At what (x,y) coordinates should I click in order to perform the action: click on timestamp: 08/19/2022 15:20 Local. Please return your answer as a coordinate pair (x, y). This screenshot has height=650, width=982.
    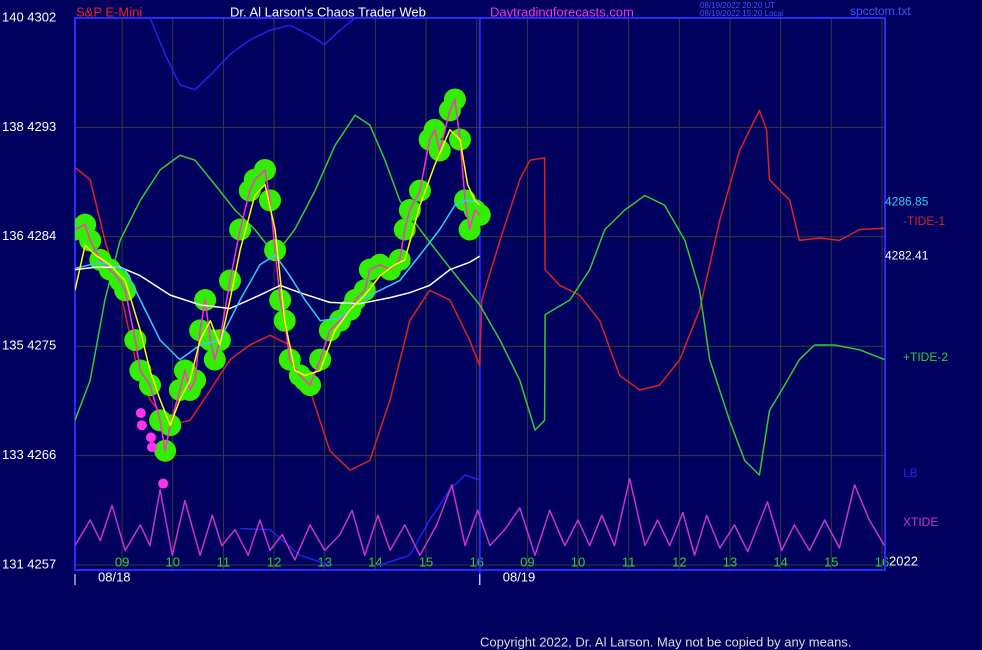
    Looking at the image, I should click on (742, 13).